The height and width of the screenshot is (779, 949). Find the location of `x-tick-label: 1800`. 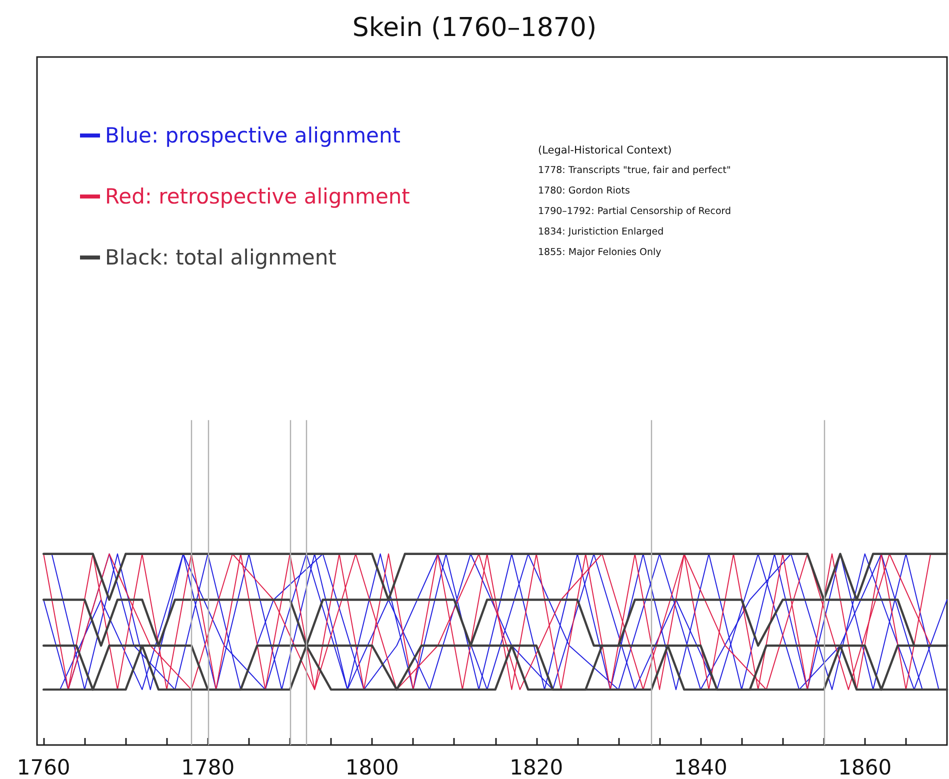

x-tick-label: 1800 is located at coordinates (372, 767).